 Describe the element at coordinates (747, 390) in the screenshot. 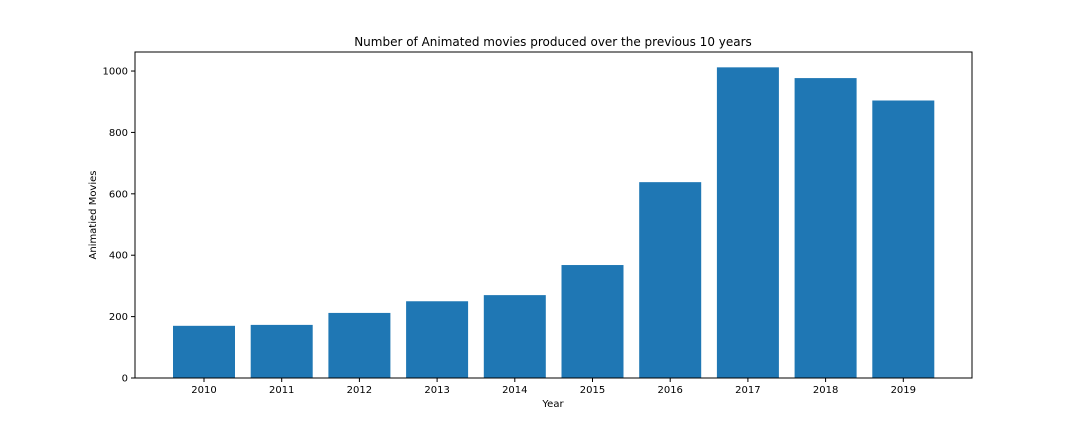

I see `x-tick-label: 2017` at that location.